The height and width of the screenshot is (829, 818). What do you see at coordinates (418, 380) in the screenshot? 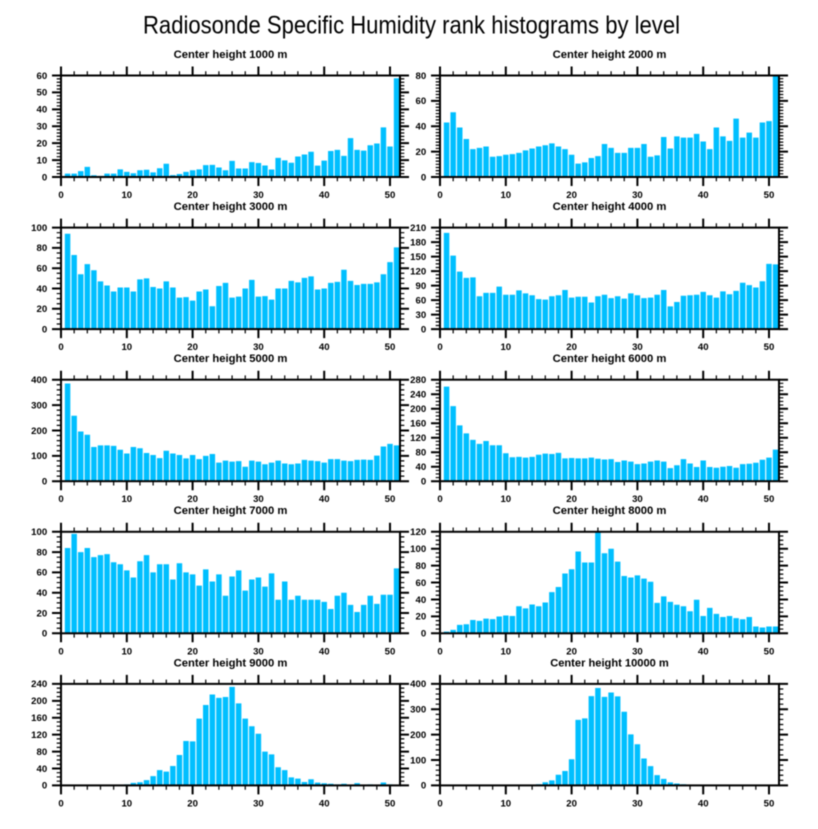
I see `svg-text: 280` at bounding box center [418, 380].